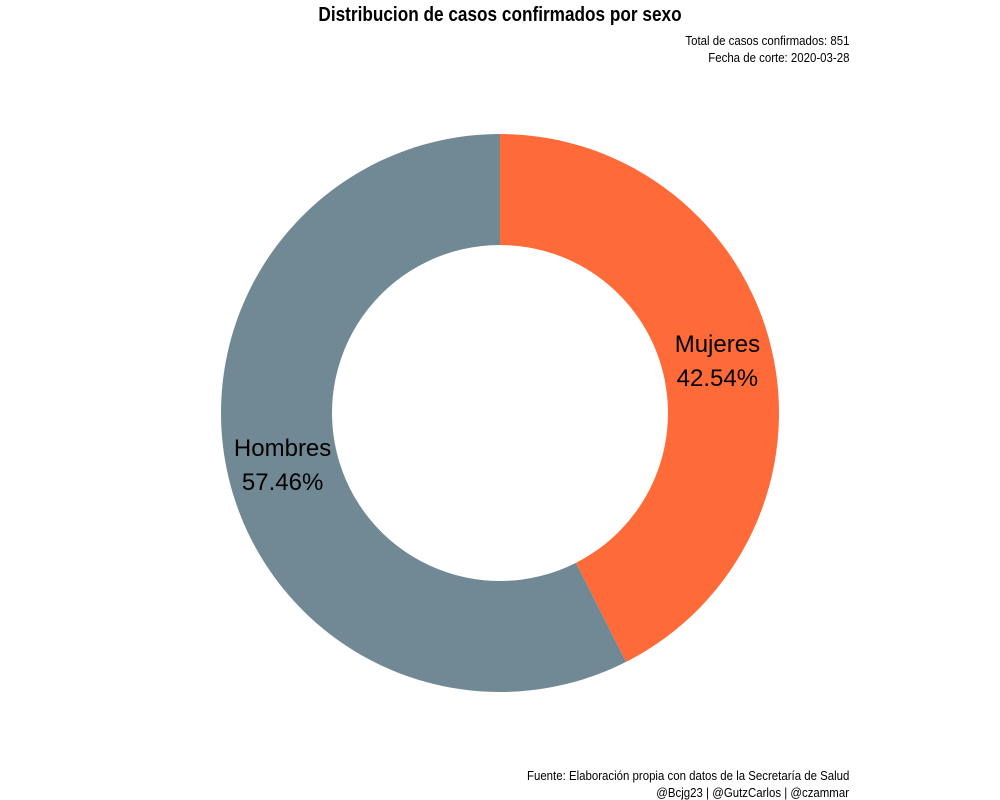 This screenshot has height=800, width=1000. I want to click on slice-label-mujeres: Mujeres, so click(717, 344).